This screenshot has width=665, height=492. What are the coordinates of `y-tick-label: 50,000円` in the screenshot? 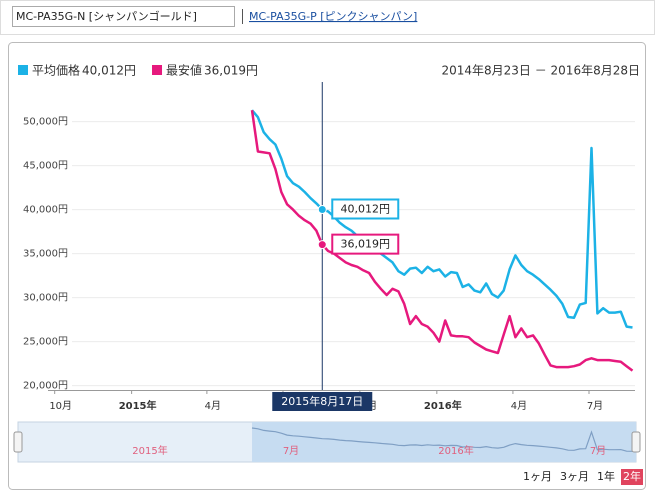 It's located at (45, 122).